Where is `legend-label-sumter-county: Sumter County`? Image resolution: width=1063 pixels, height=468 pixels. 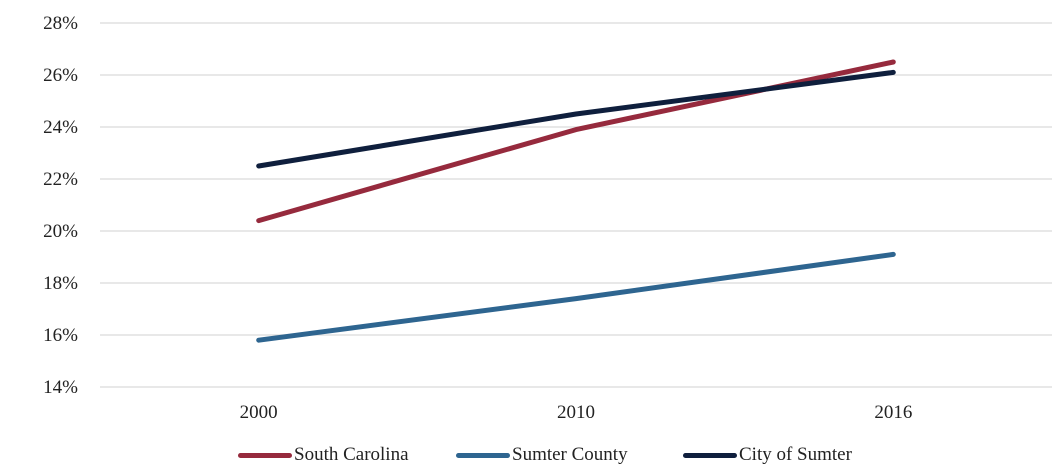
legend-label-sumter-county: Sumter County is located at coordinates (570, 454).